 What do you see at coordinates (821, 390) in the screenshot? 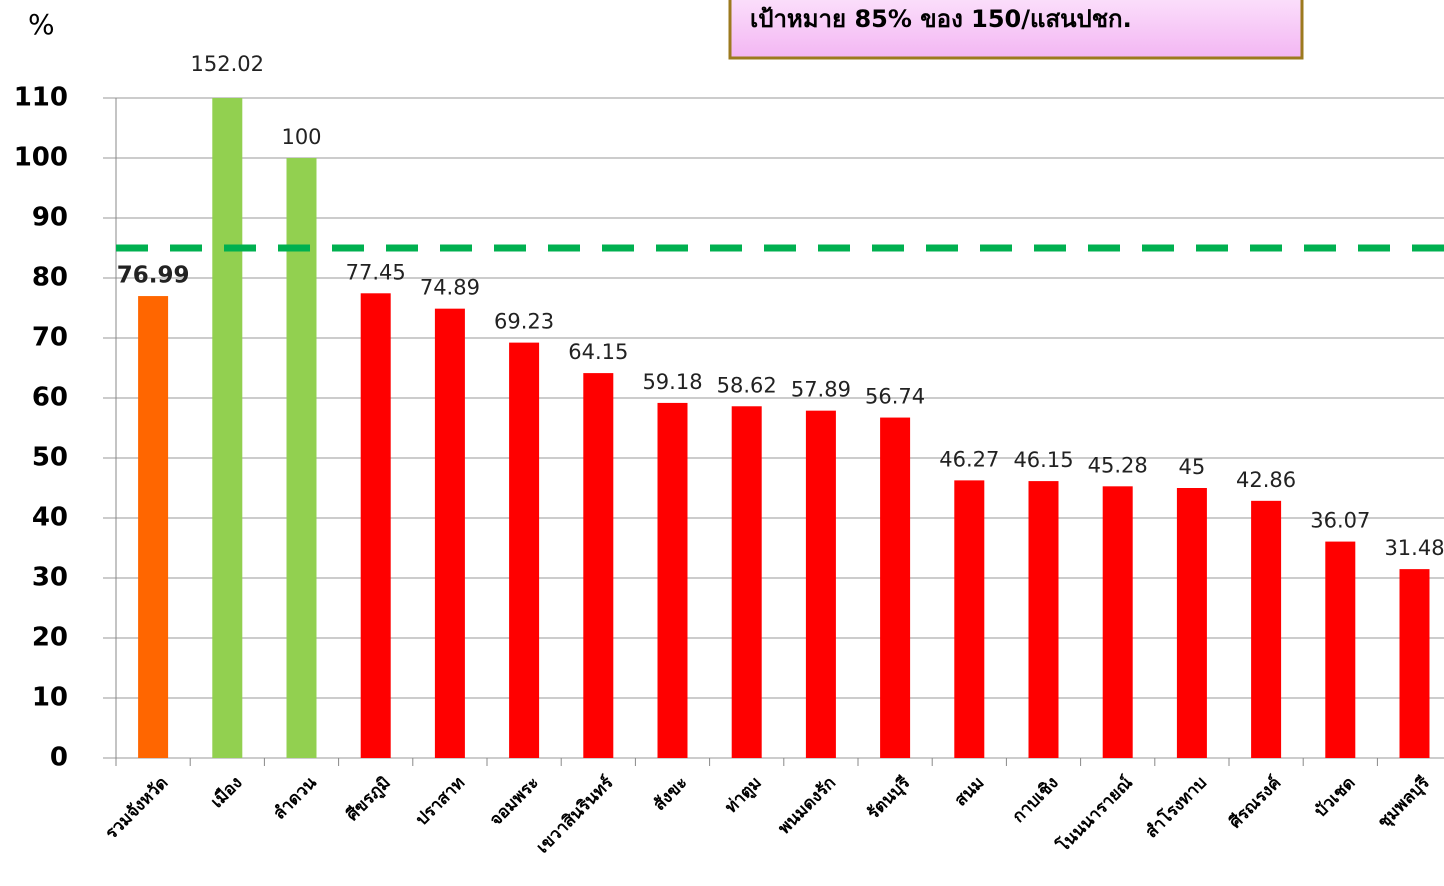
I see `value-label: 57.89` at bounding box center [821, 390].